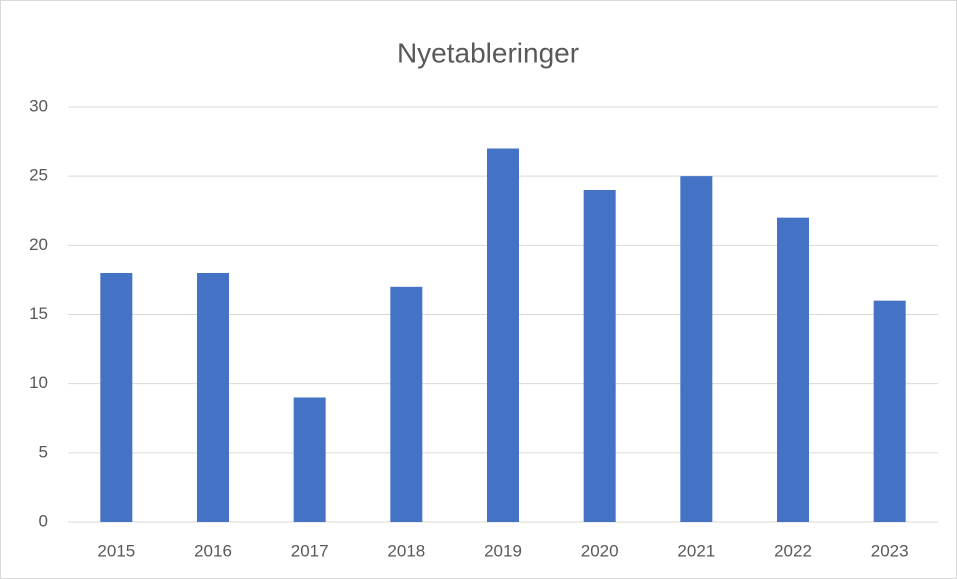  I want to click on x-tick-label: 2018, so click(406, 550).